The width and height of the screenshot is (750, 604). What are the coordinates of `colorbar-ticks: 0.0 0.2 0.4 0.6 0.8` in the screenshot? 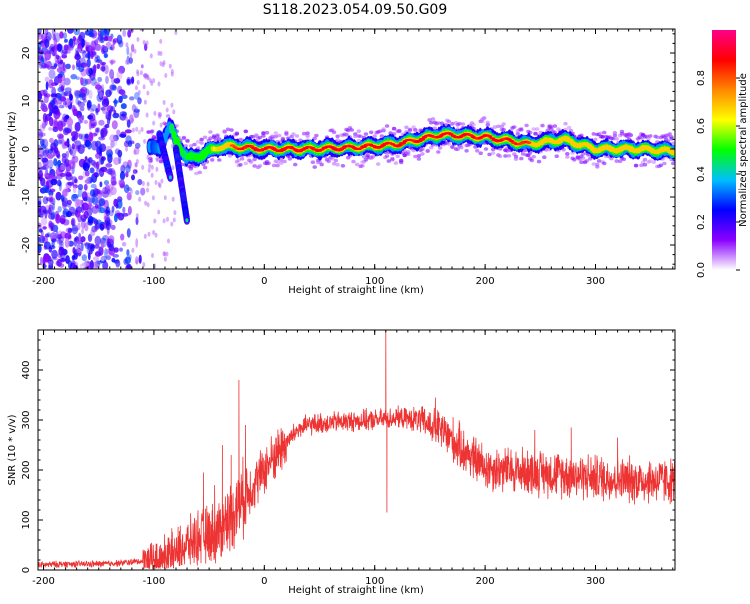 It's located at (718, 174).